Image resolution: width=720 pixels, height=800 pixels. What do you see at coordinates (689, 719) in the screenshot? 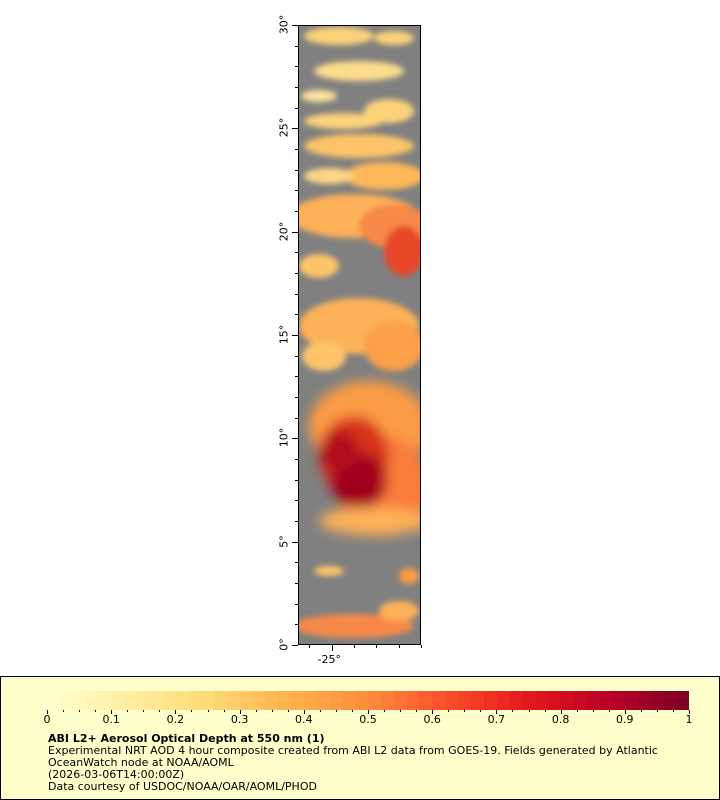
I see `colorbar-tick-label: 1` at bounding box center [689, 719].